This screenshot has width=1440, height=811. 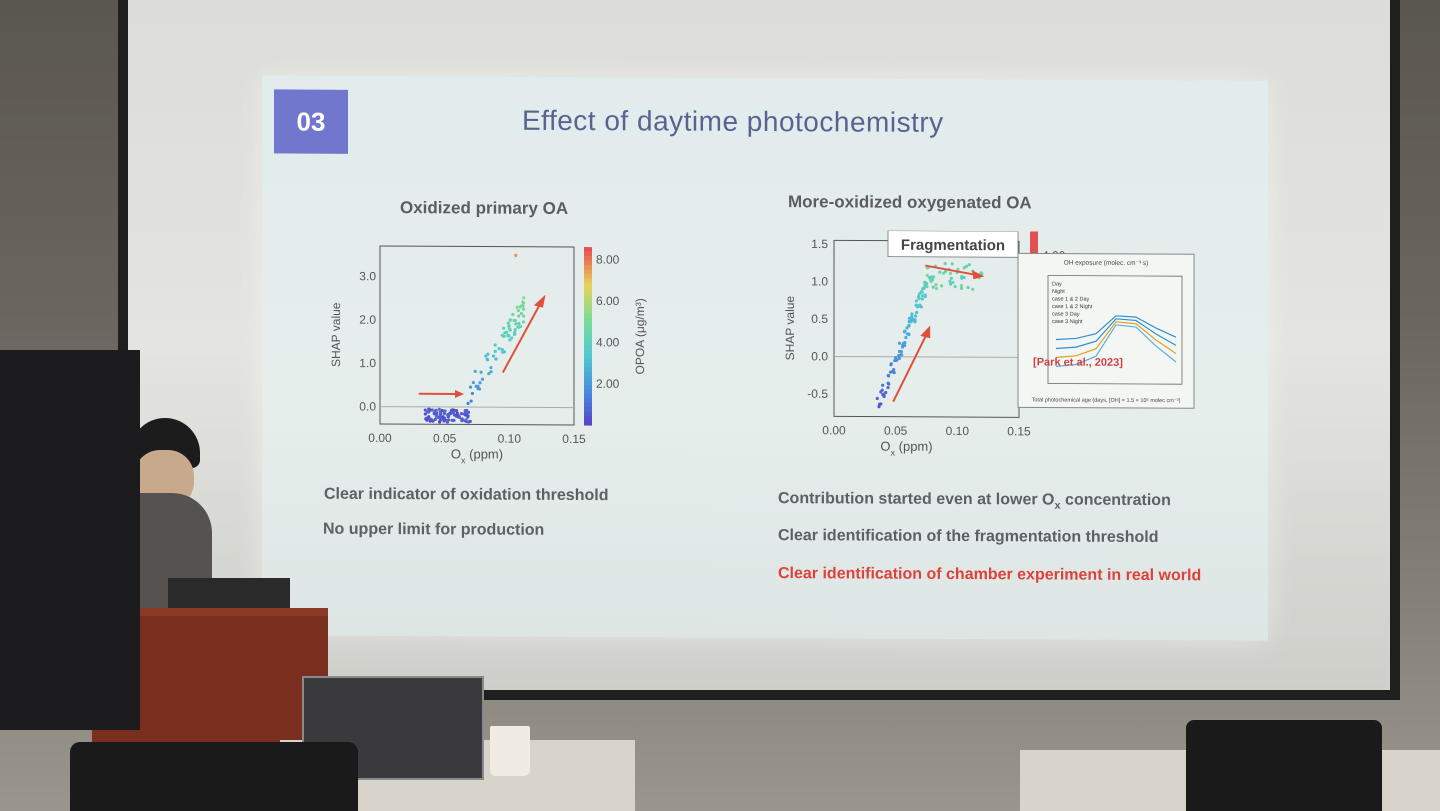 What do you see at coordinates (539, 301) in the screenshot?
I see `trend-arrowhead` at bounding box center [539, 301].